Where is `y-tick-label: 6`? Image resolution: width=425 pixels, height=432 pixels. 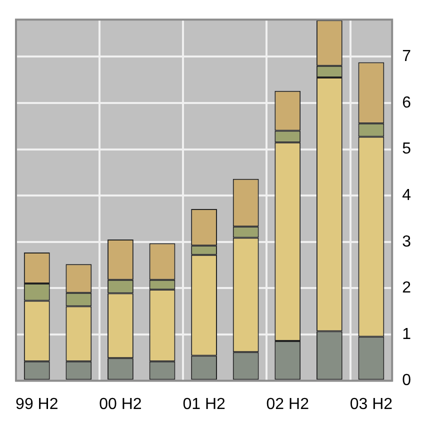
y-tick-label: 6 is located at coordinates (407, 103).